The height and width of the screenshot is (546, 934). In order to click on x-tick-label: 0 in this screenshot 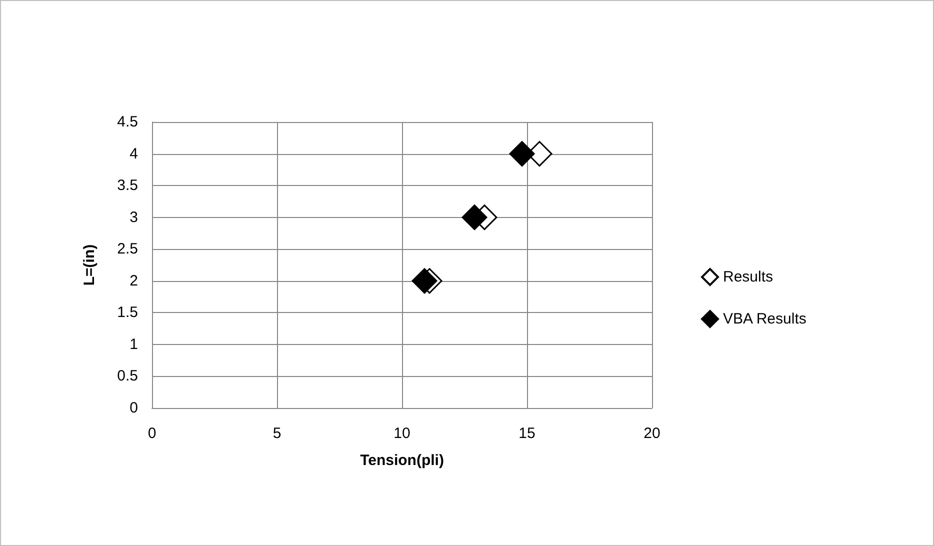, I will do `click(152, 433)`.